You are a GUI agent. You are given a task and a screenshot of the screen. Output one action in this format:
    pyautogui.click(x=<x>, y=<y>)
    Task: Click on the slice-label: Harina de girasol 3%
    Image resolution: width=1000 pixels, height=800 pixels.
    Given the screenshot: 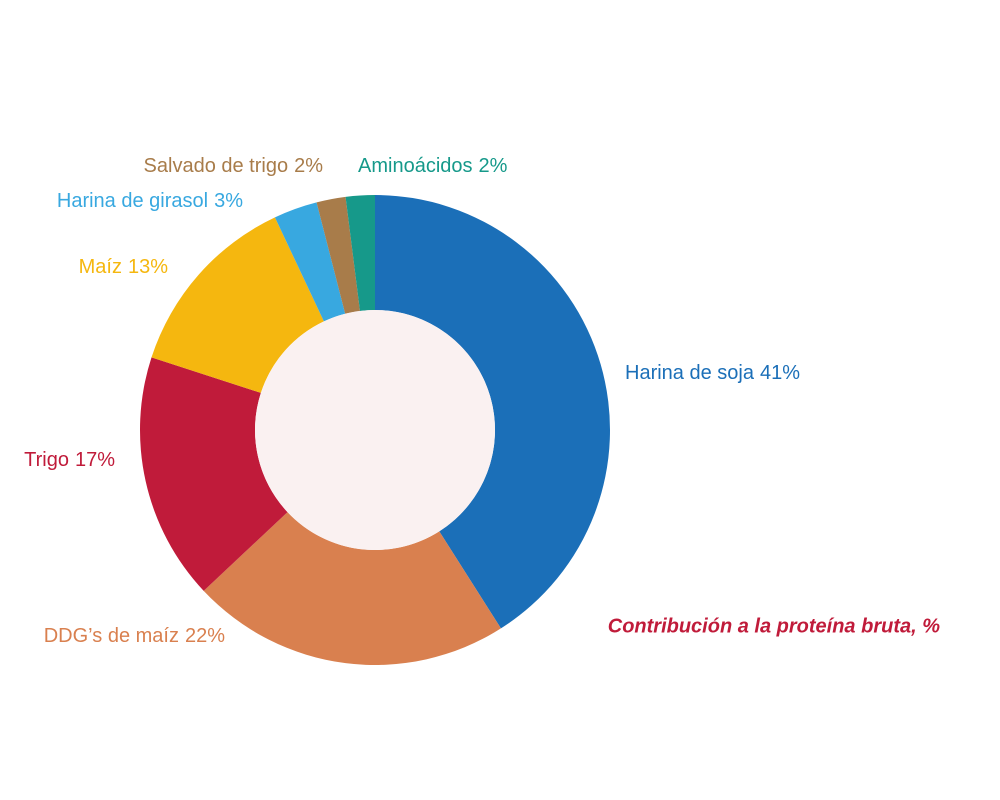 What is the action you would take?
    pyautogui.click(x=150, y=201)
    